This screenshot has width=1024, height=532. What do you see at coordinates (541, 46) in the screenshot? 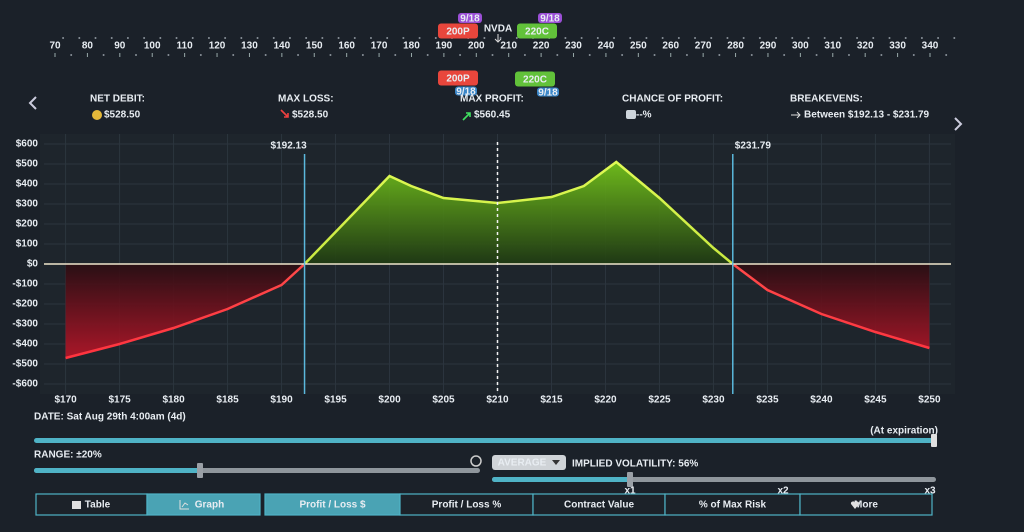
I see `ruler-label: 220` at bounding box center [541, 46].